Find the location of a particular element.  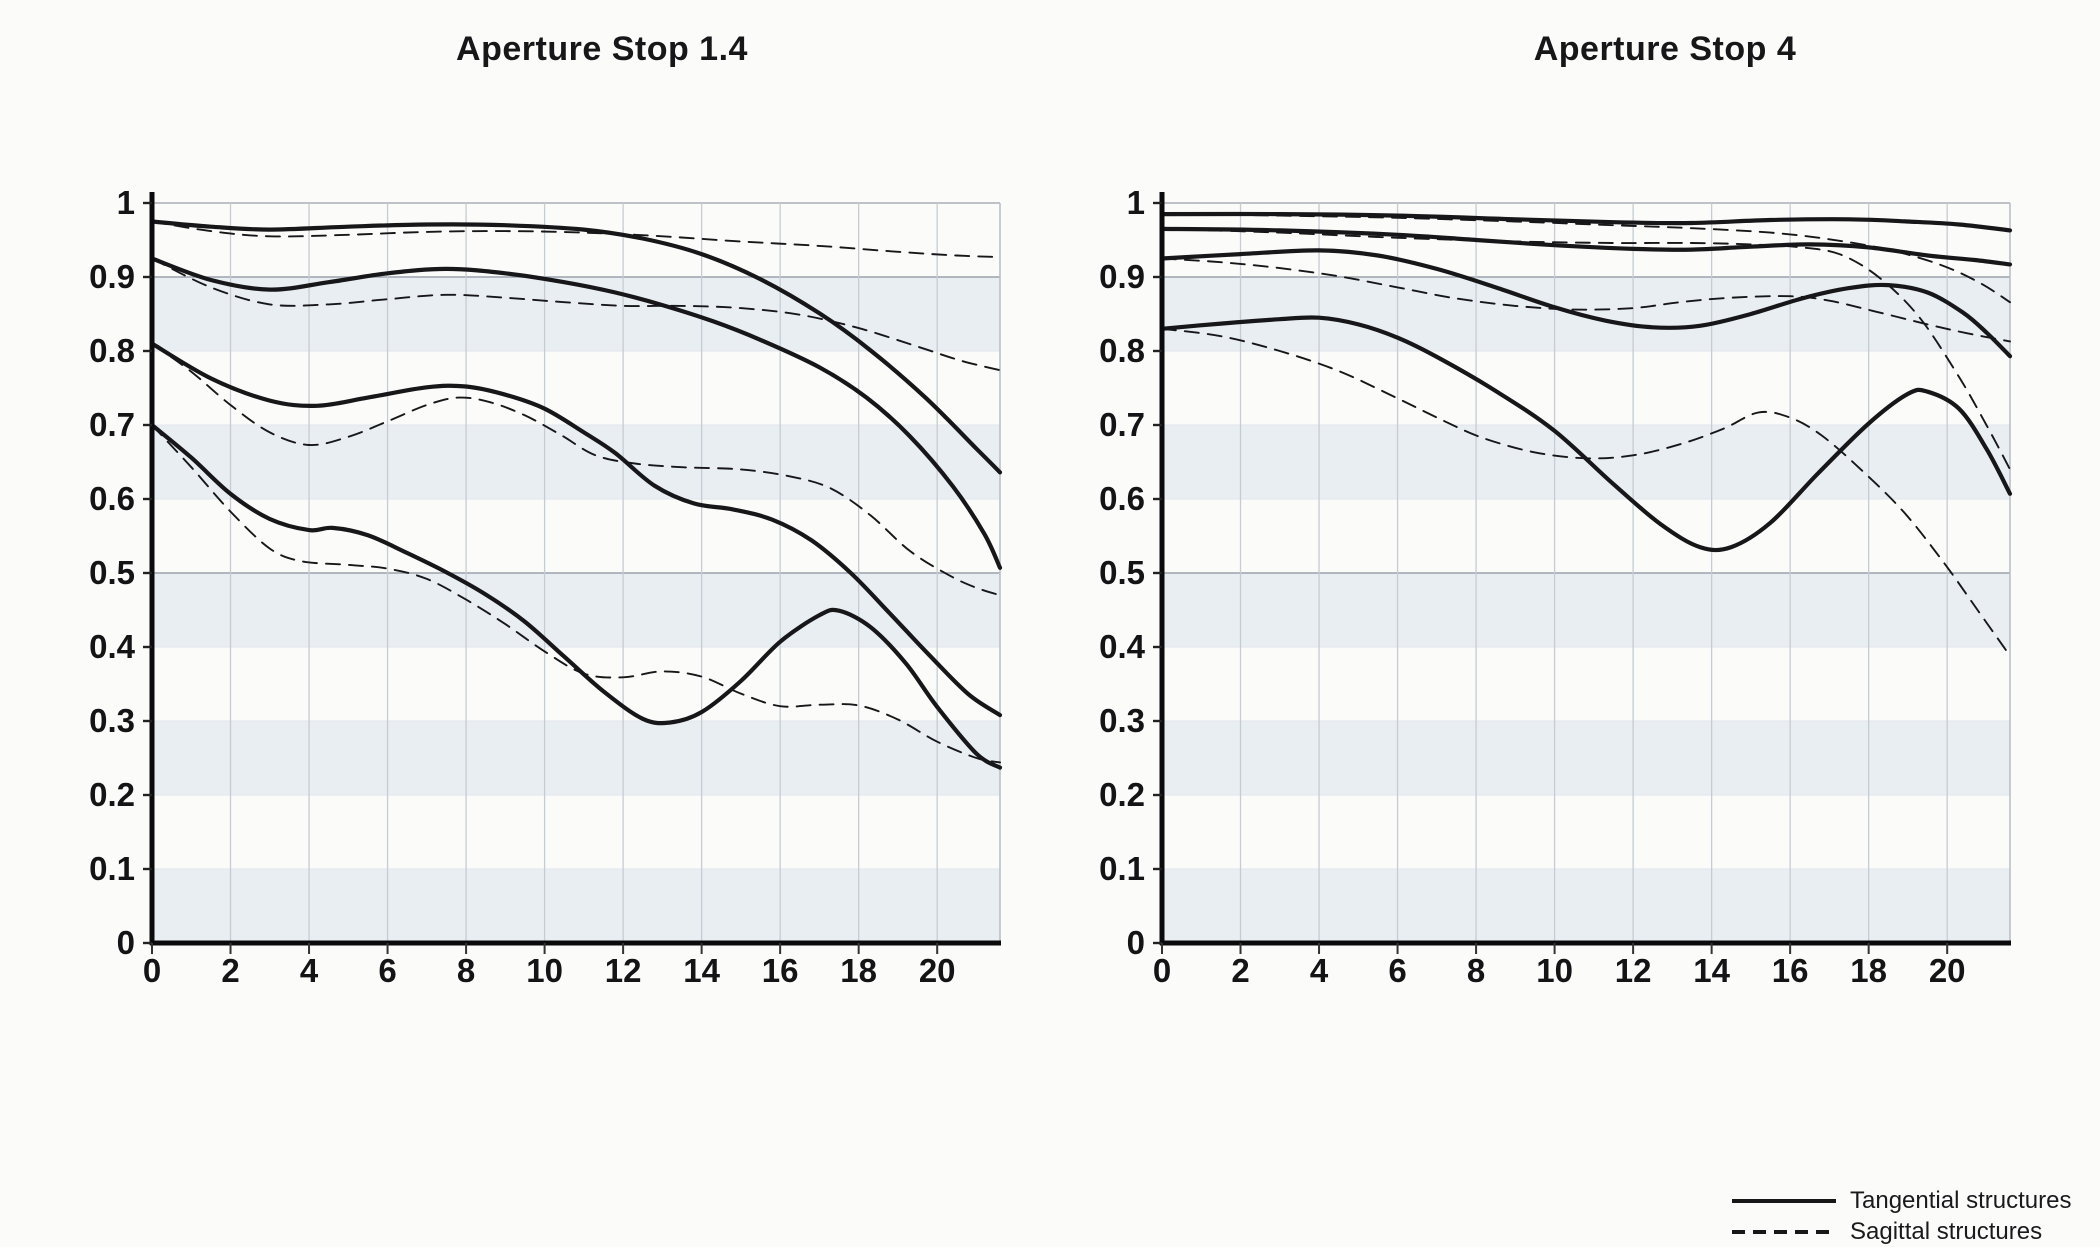

legend-label: Tangential structures is located at coordinates (1961, 1200).